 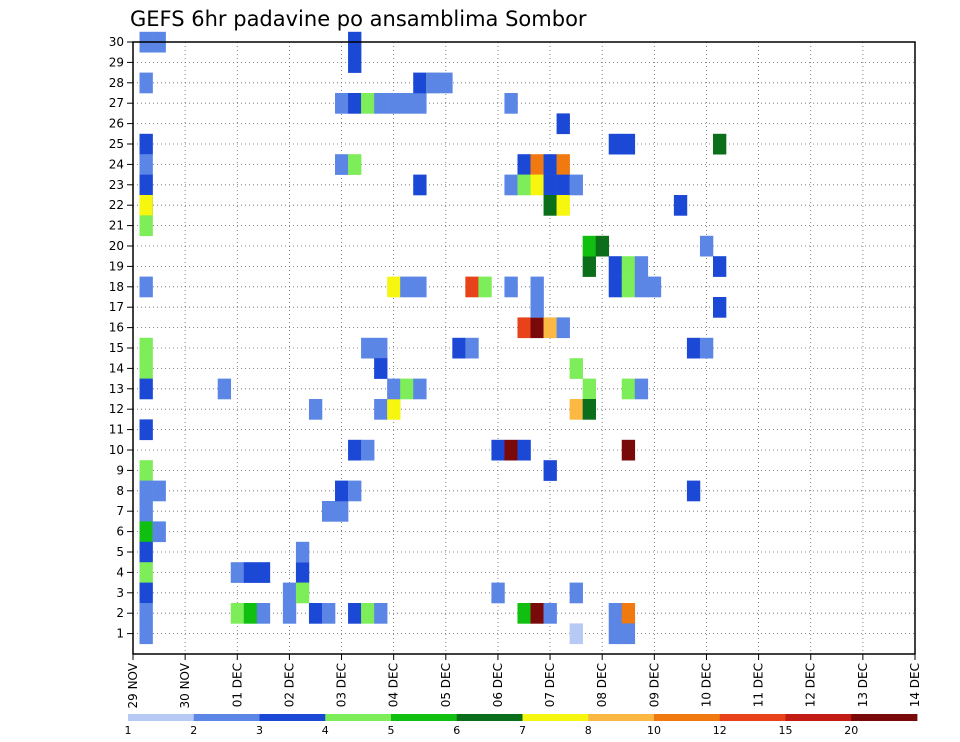 What do you see at coordinates (193, 730) in the screenshot?
I see `legend-label: 2` at bounding box center [193, 730].